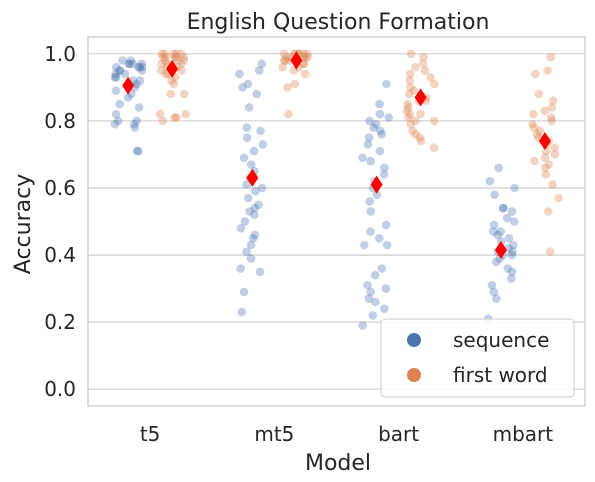  Describe the element at coordinates (60, 188) in the screenshot. I see `y-tick-label: 0.6` at that location.